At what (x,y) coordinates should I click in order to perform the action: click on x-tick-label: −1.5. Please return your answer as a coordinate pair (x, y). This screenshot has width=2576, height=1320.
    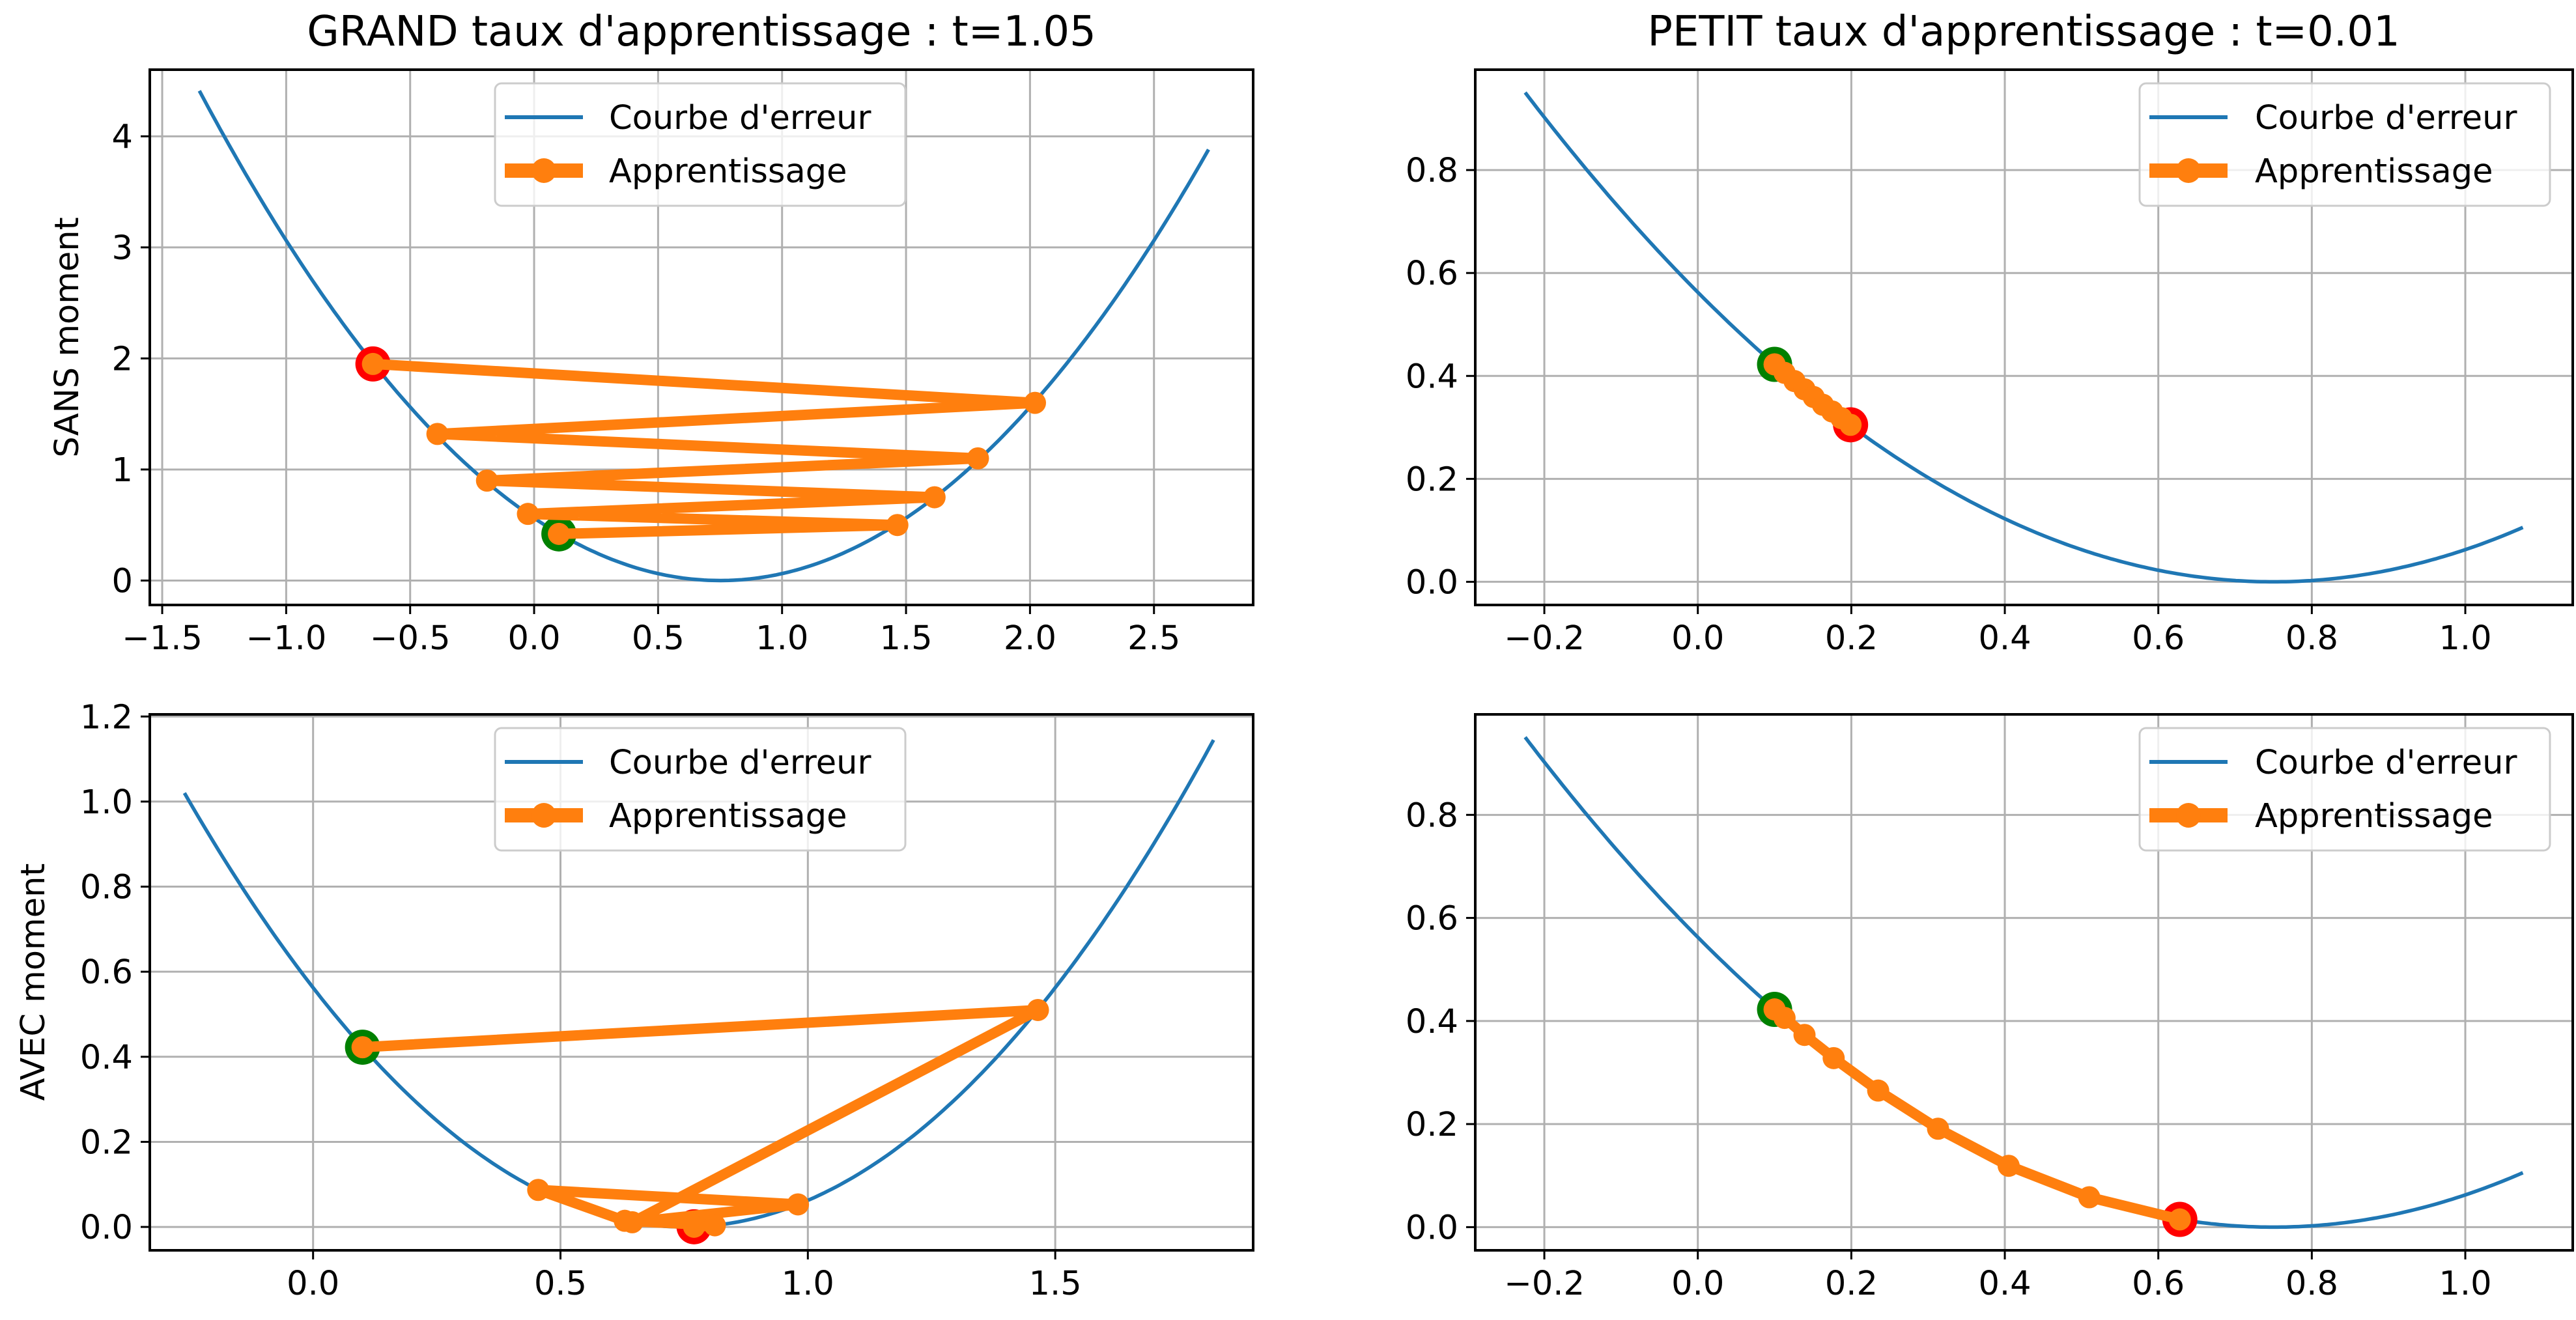
    Looking at the image, I should click on (162, 639).